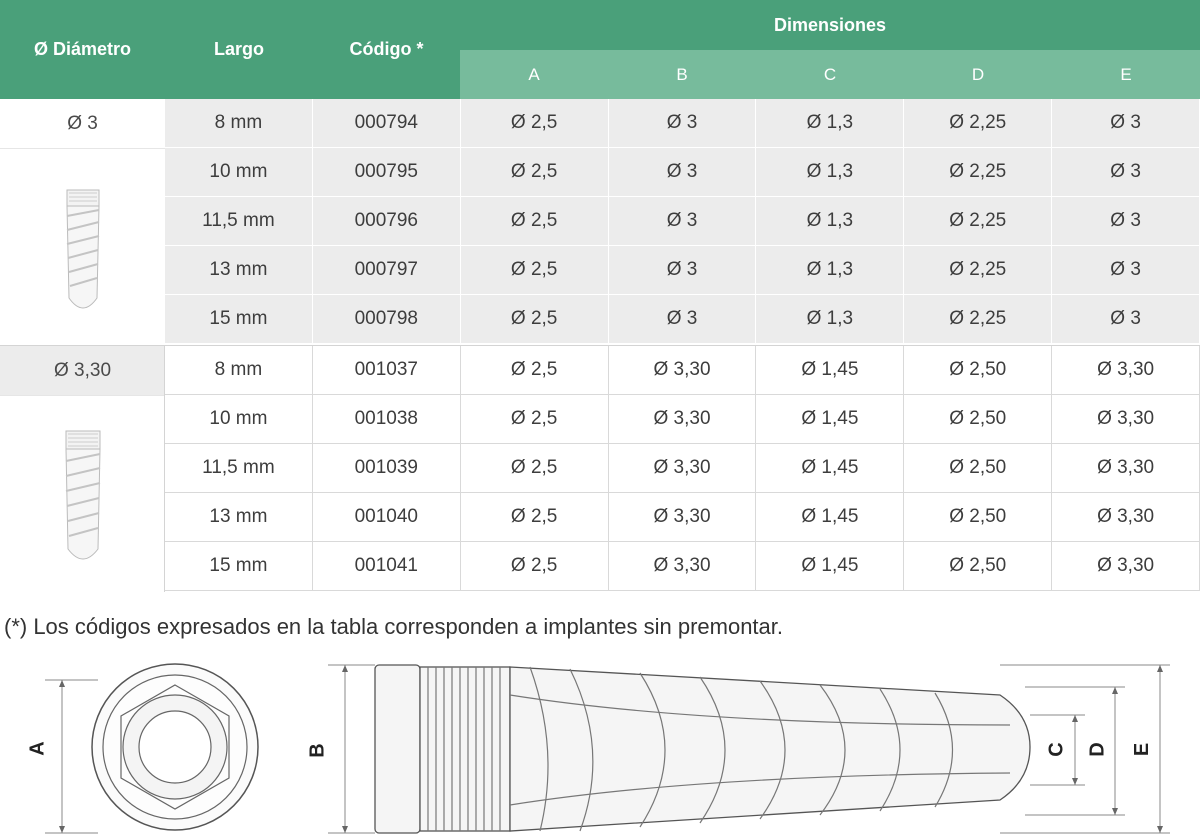  I want to click on group-diametro-label: Ø 3, so click(82, 123).